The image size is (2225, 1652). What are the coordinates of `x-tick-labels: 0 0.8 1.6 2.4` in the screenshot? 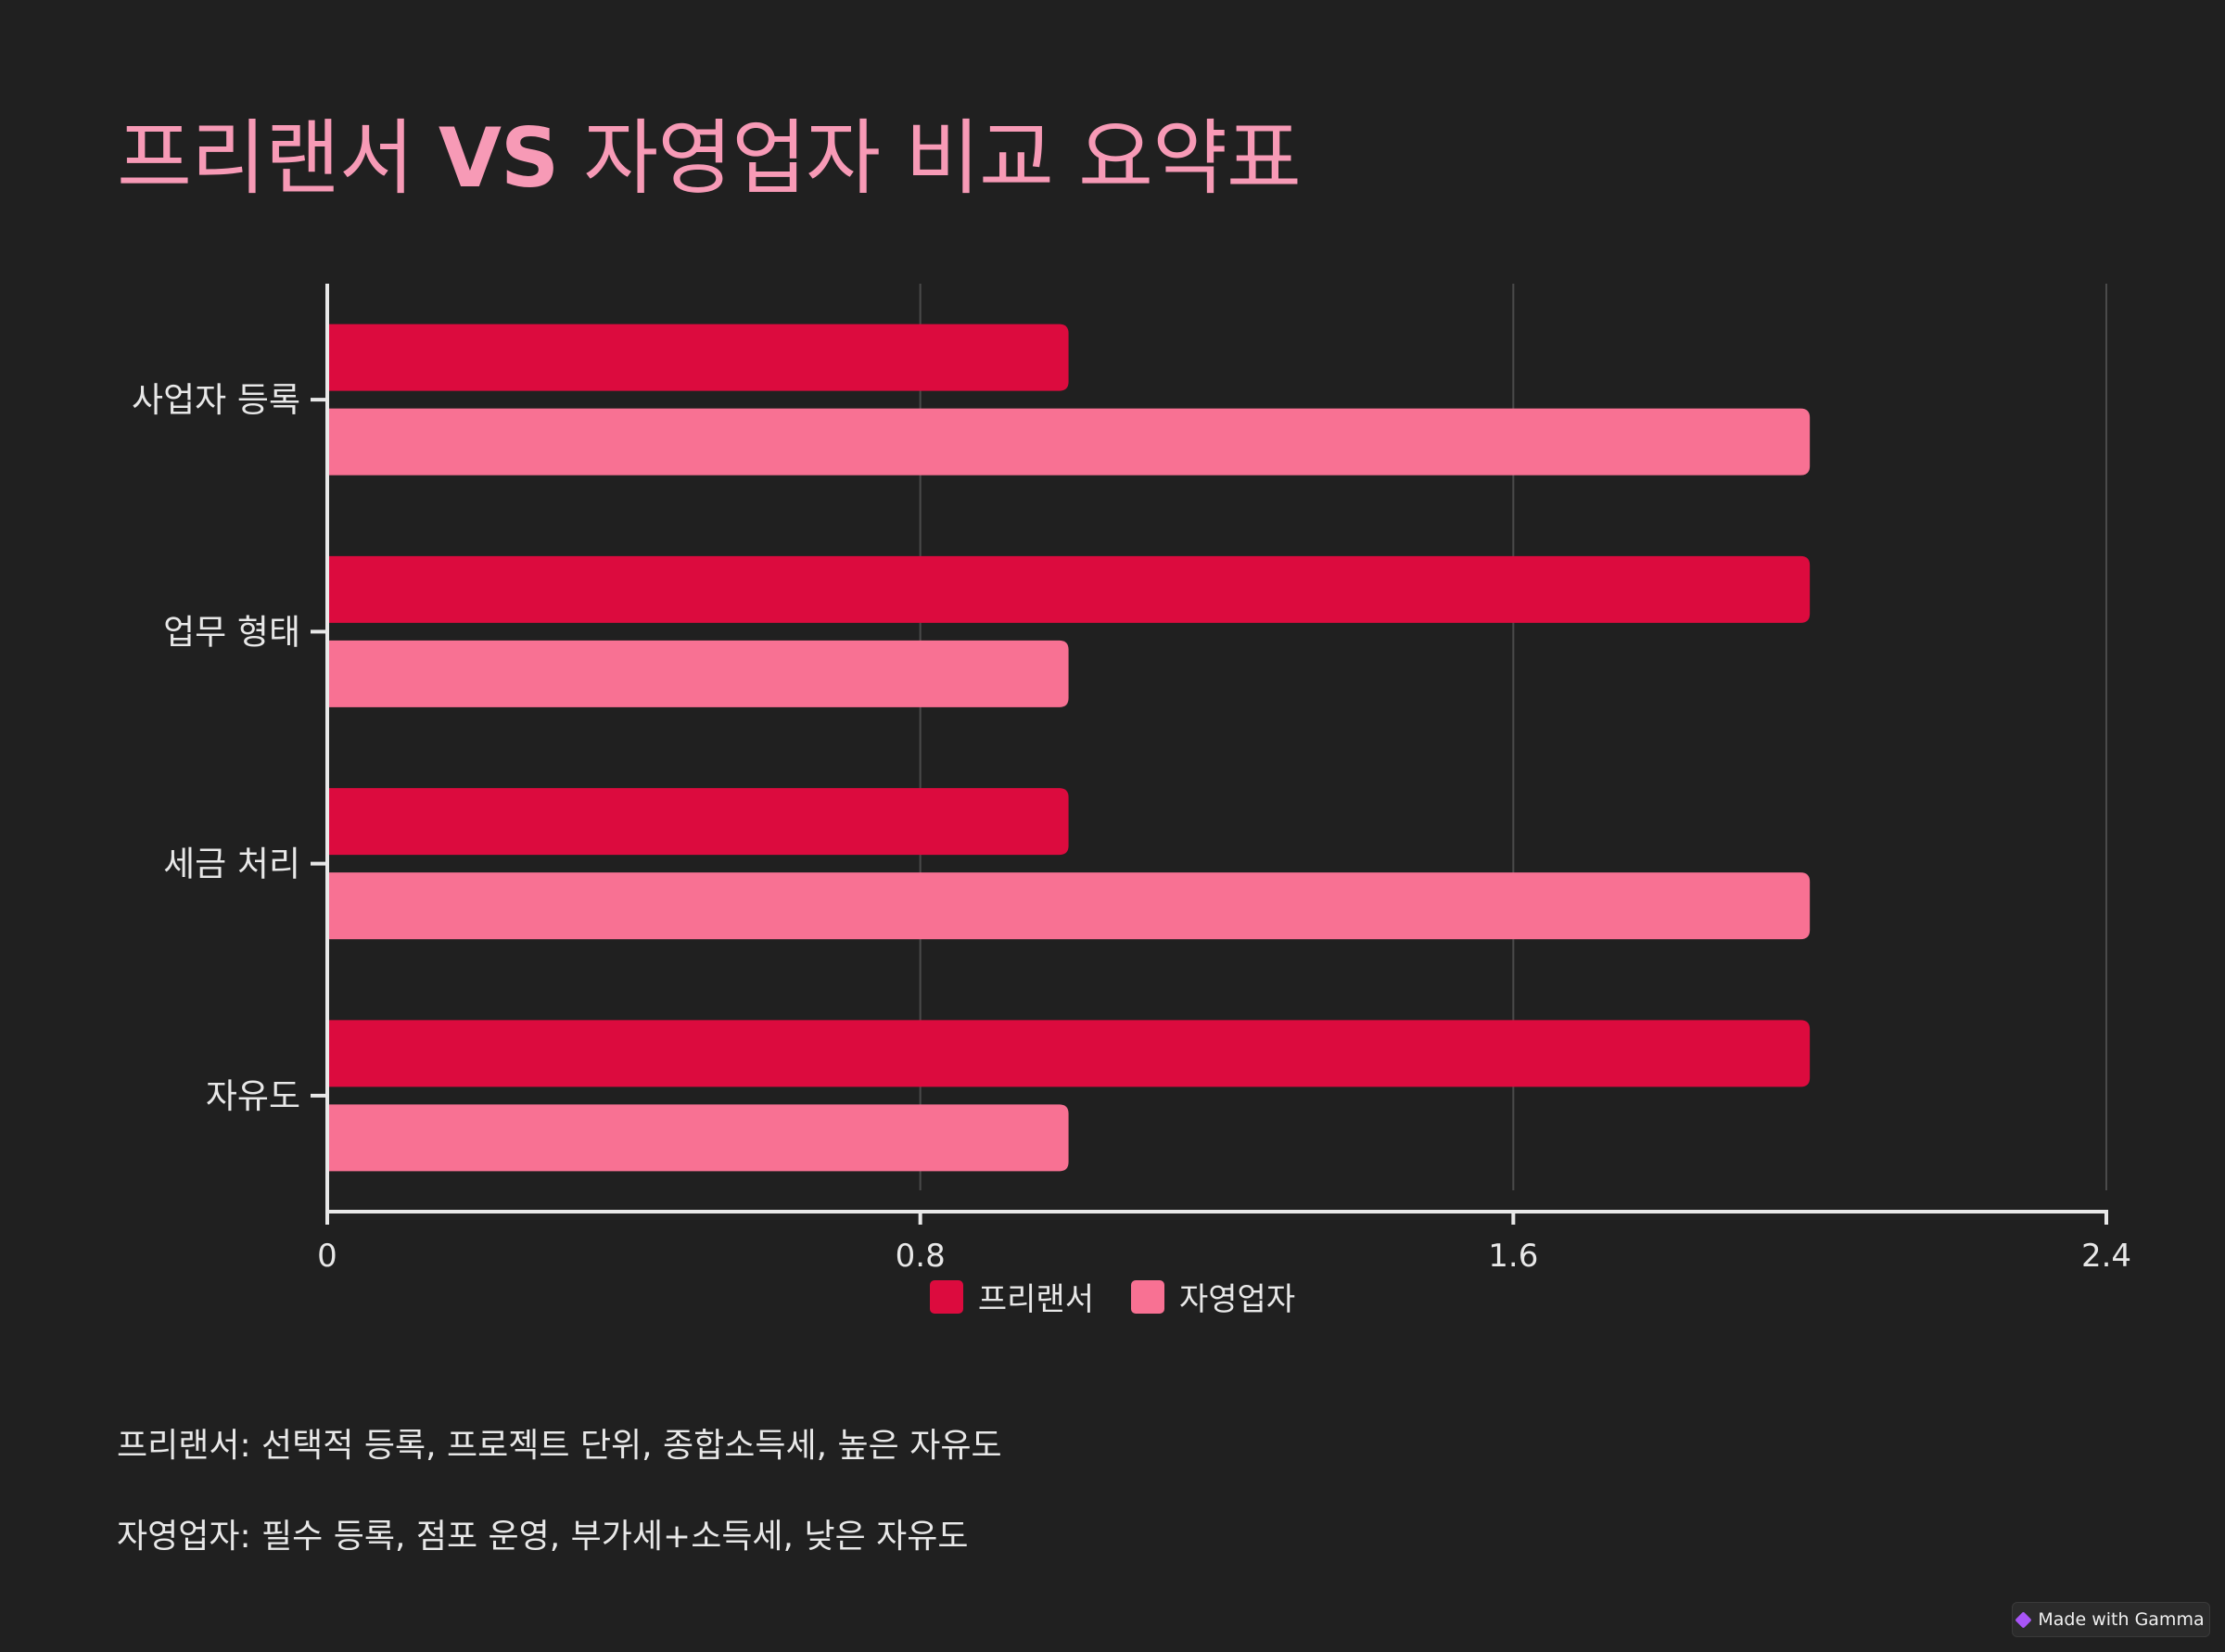 It's located at (1224, 1256).